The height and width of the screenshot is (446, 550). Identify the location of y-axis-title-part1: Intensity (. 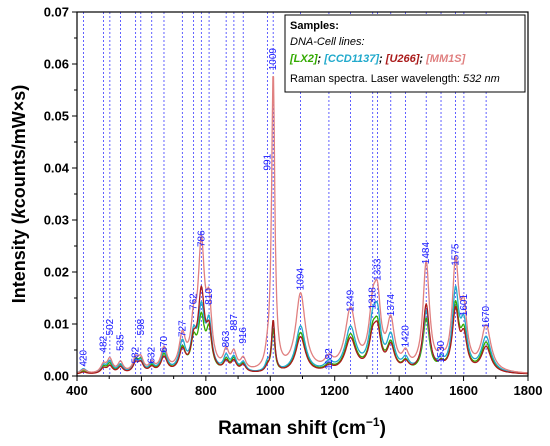
(19, 260).